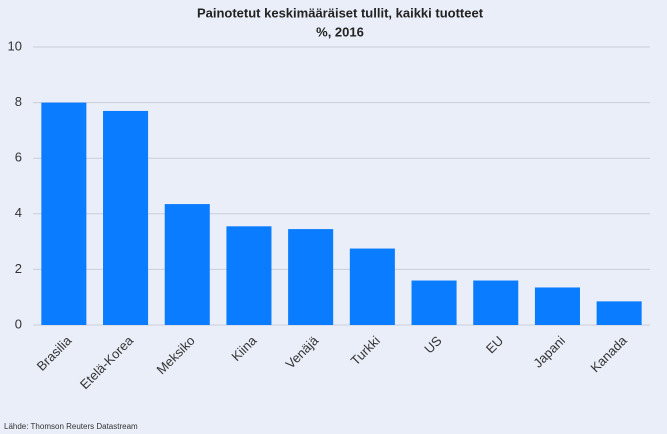 This screenshot has height=434, width=667. Describe the element at coordinates (15, 45) in the screenshot. I see `y-tick-label: 10` at that location.